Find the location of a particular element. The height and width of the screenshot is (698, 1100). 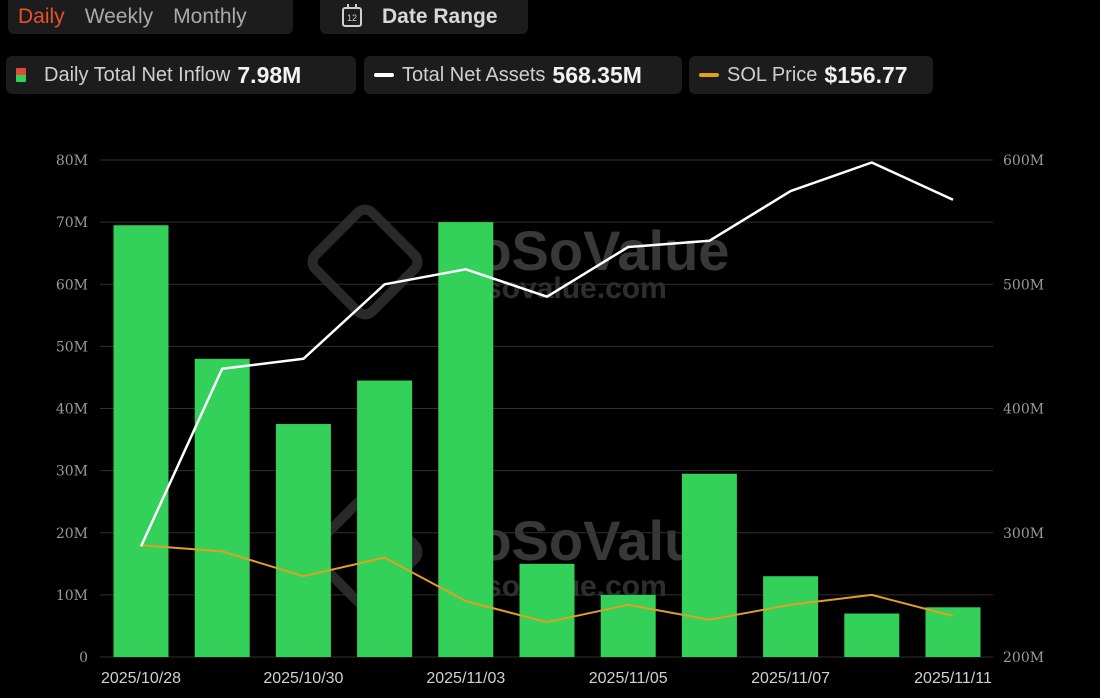

legend-value: 568.35M is located at coordinates (597, 74).